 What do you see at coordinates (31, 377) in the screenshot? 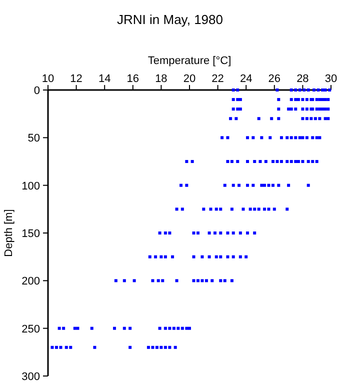
I see `y-tick-label: 300` at bounding box center [31, 377].